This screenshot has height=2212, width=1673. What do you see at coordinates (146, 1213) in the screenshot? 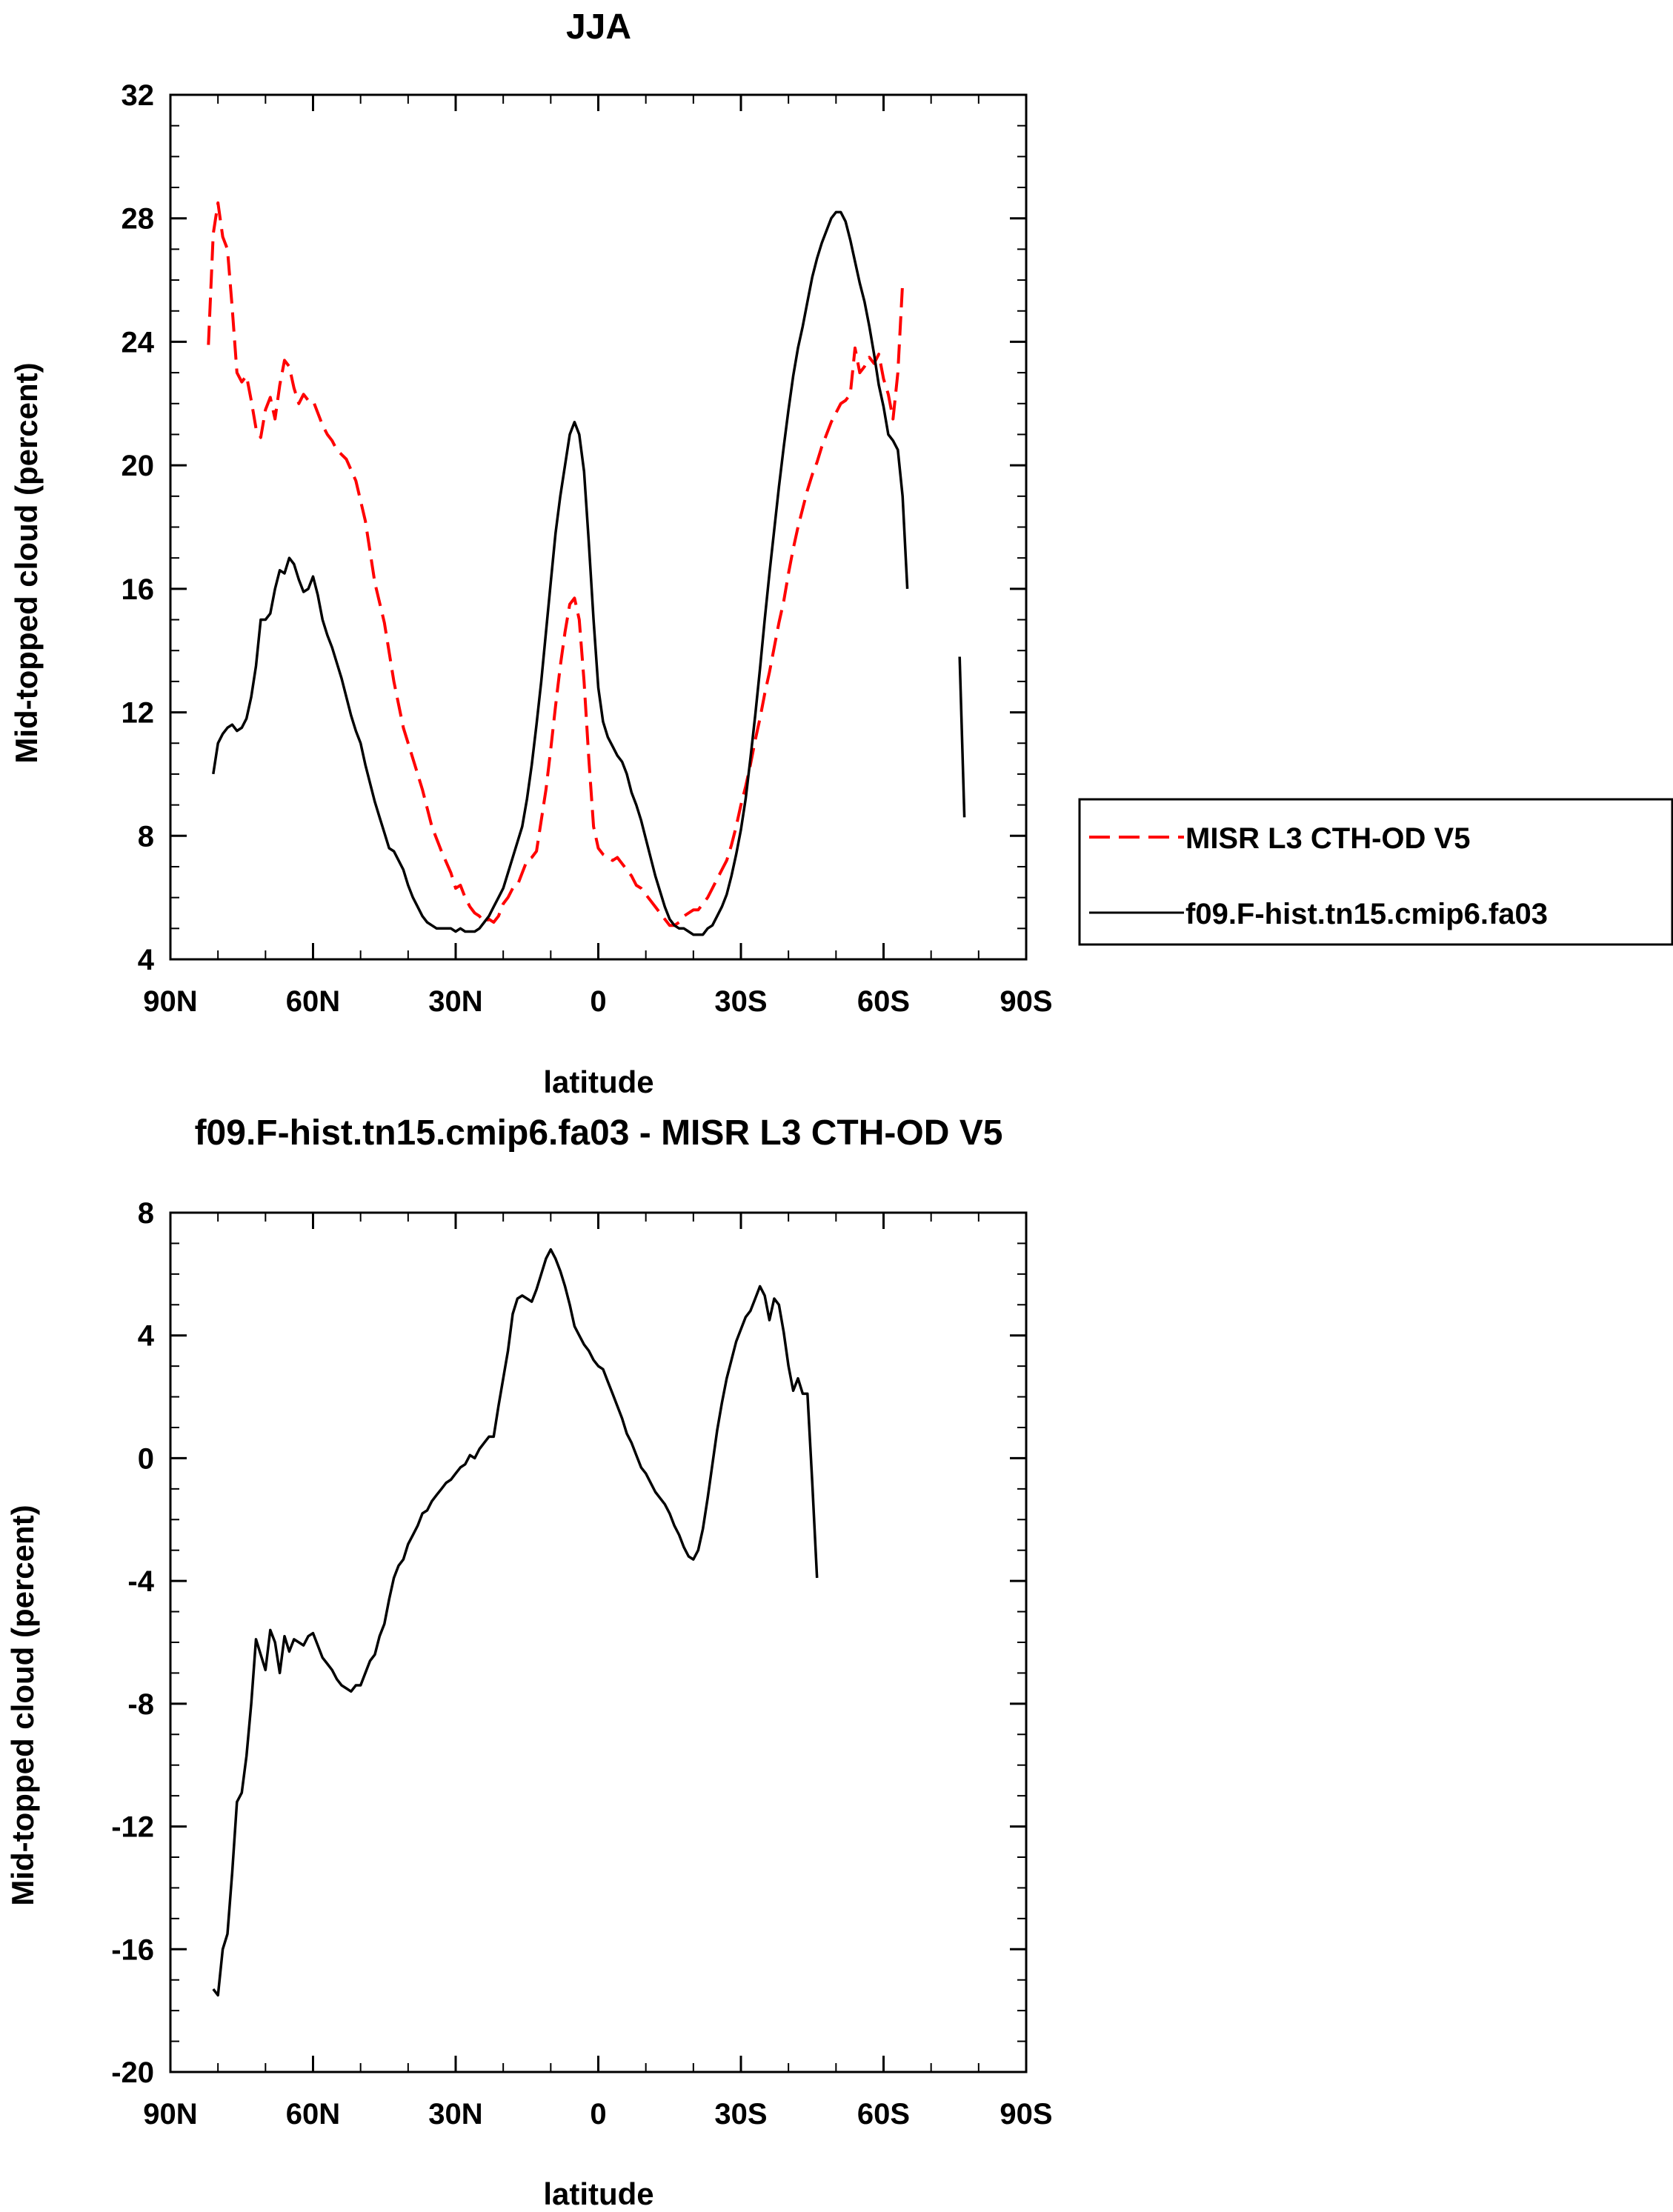
I see `bottom-y-tick-label: 8` at bounding box center [146, 1213].